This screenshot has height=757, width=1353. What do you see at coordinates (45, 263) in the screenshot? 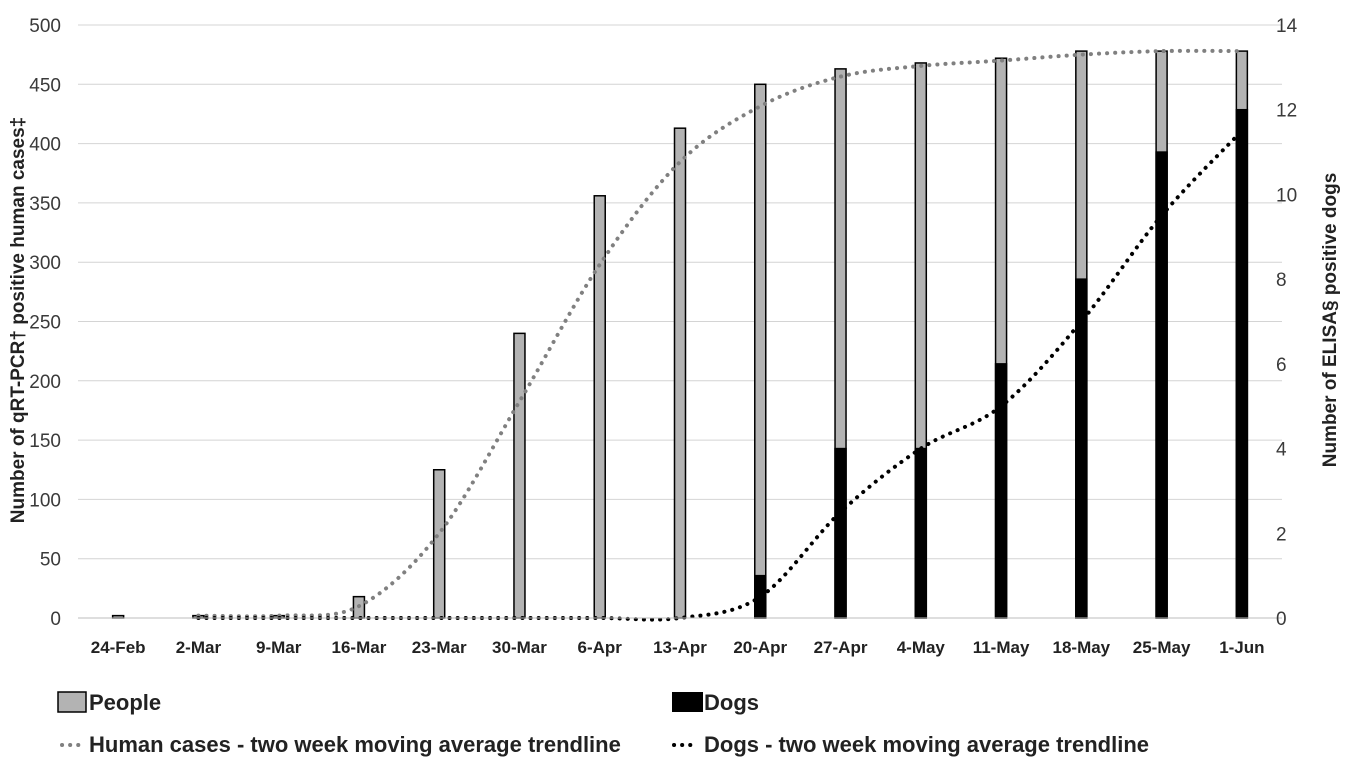
I see `y-tick-label: 300` at bounding box center [45, 263].